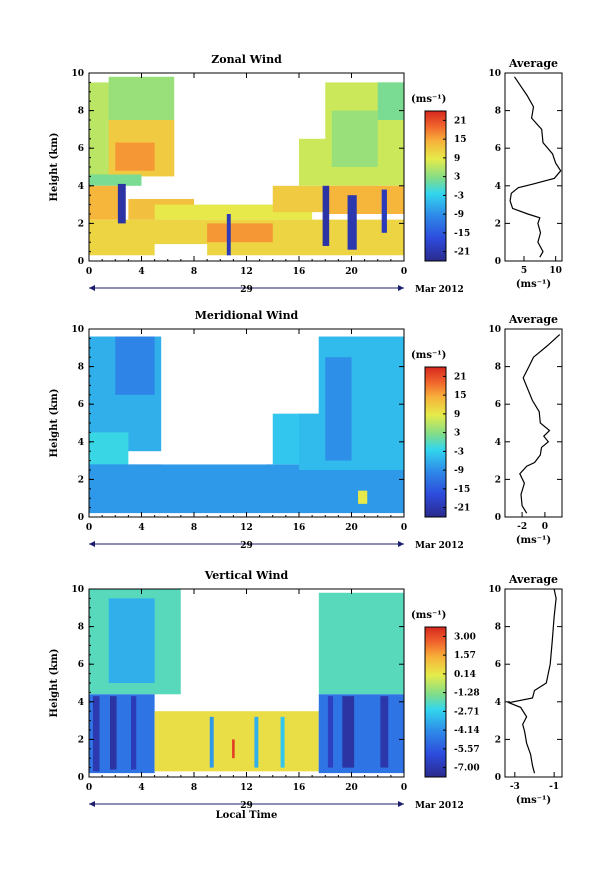 This screenshot has height=873, width=616. What do you see at coordinates (498, 778) in the screenshot?
I see `avg-y-tick-label: 0` at bounding box center [498, 778].